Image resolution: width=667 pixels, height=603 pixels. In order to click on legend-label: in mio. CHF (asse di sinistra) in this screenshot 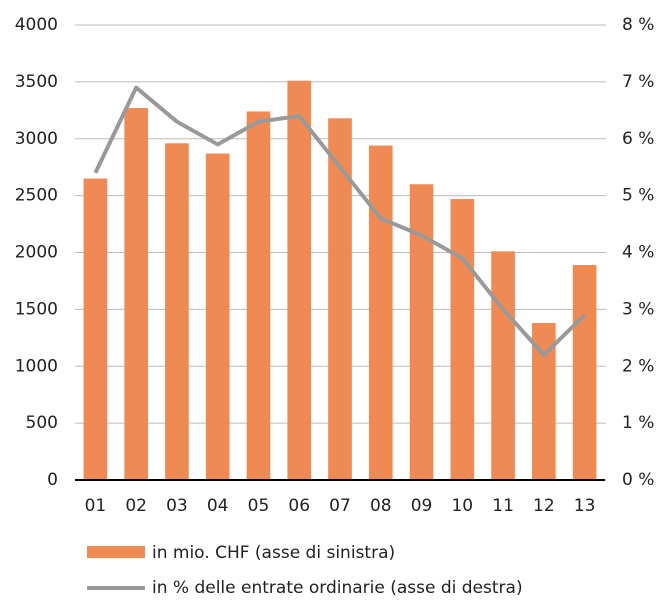, I will do `click(273, 553)`.